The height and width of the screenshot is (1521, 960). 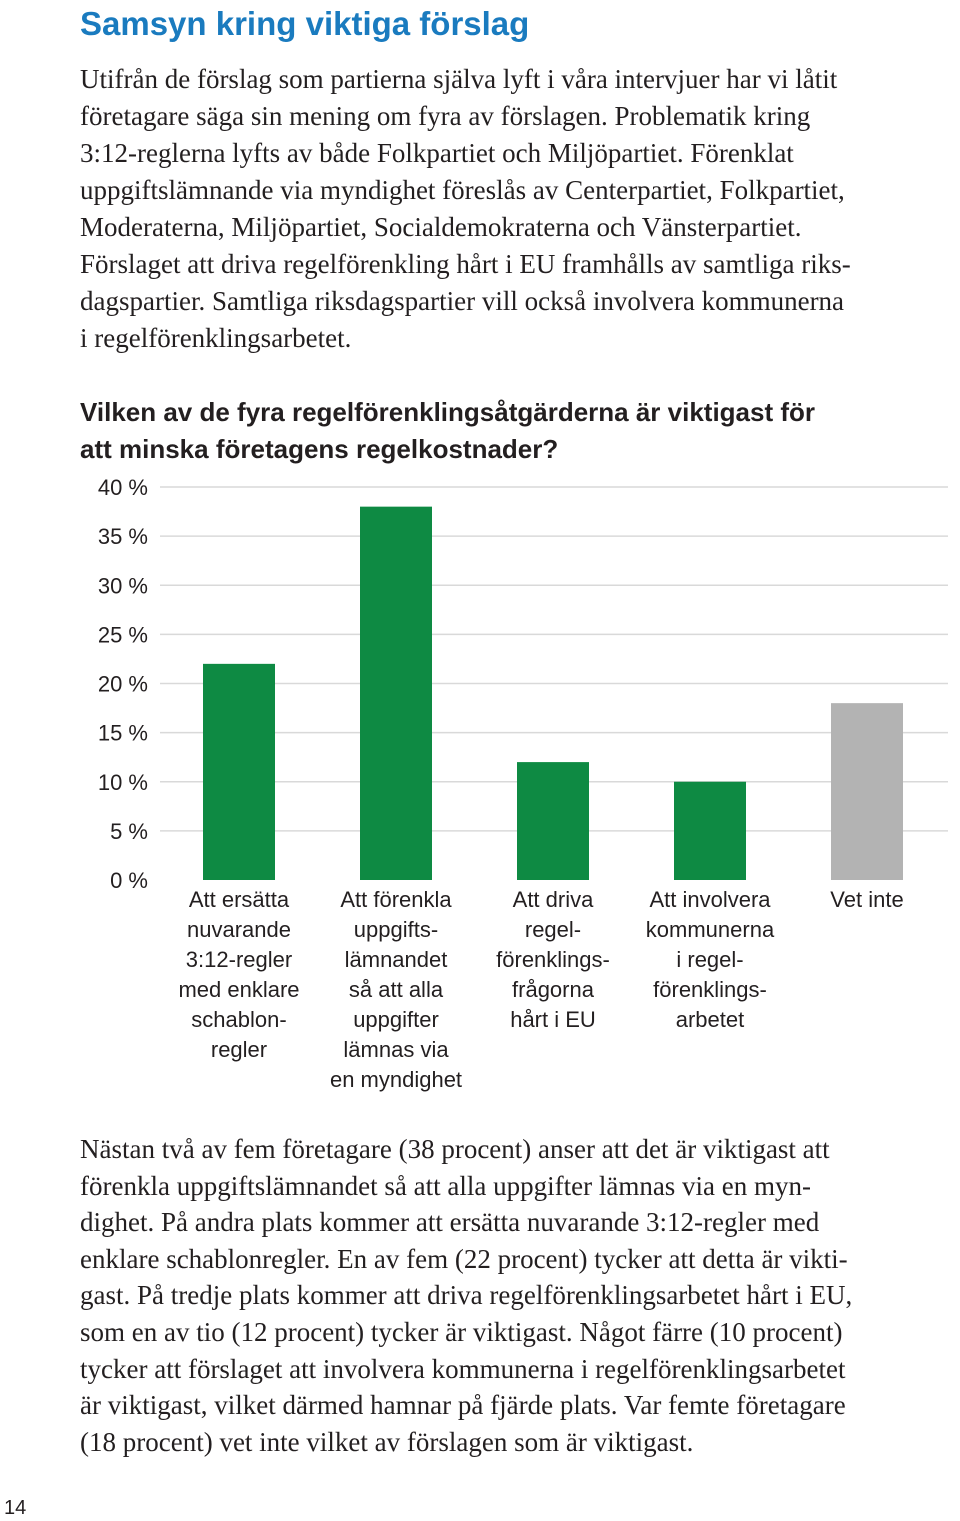 I want to click on y-tick-label: 10 %, so click(x=123, y=782).